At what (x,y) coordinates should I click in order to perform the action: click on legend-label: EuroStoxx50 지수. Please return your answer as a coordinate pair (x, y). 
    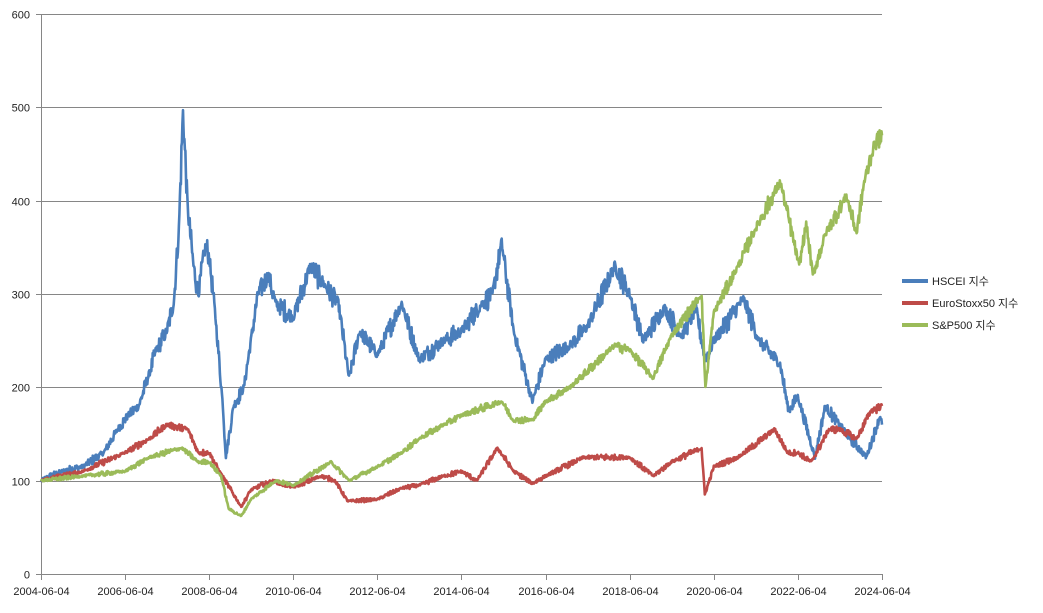
    Looking at the image, I should click on (975, 303).